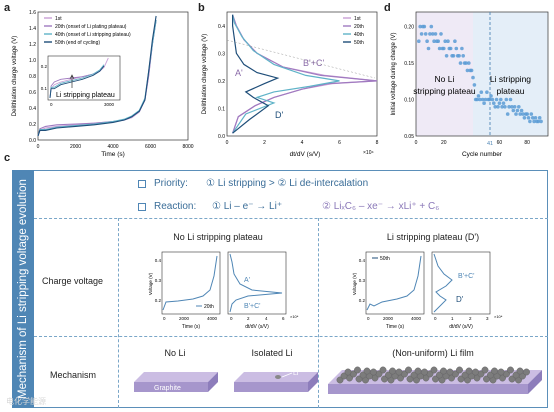 The width and height of the screenshot is (554, 412). I want to click on mini-right-xlabel1: Time (s), so click(395, 327).